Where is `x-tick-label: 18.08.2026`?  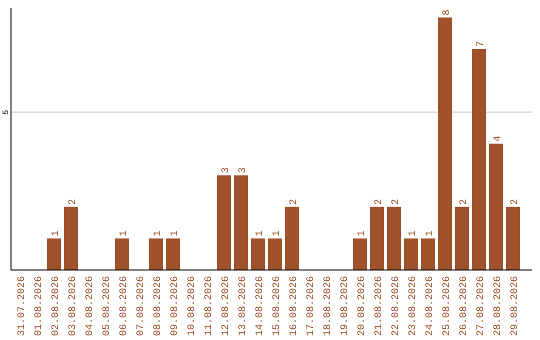 x-tick-label: 18.08.2026 is located at coordinates (328, 306).